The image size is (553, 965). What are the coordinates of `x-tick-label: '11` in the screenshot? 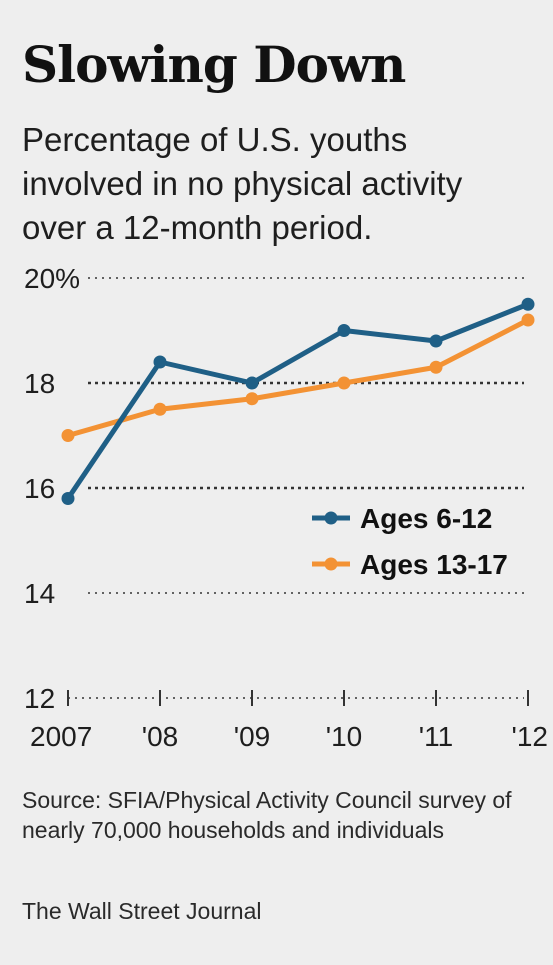 It's located at (436, 735).